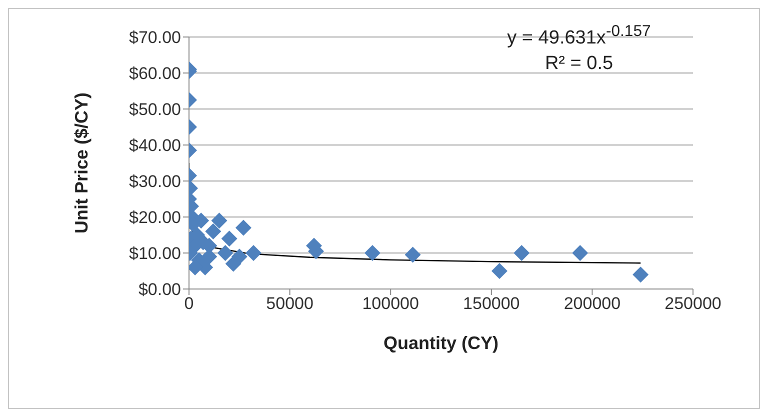 The image size is (767, 415). What do you see at coordinates (579, 36) in the screenshot?
I see `annotation: y = 49.631x$^{-0.157}$` at bounding box center [579, 36].